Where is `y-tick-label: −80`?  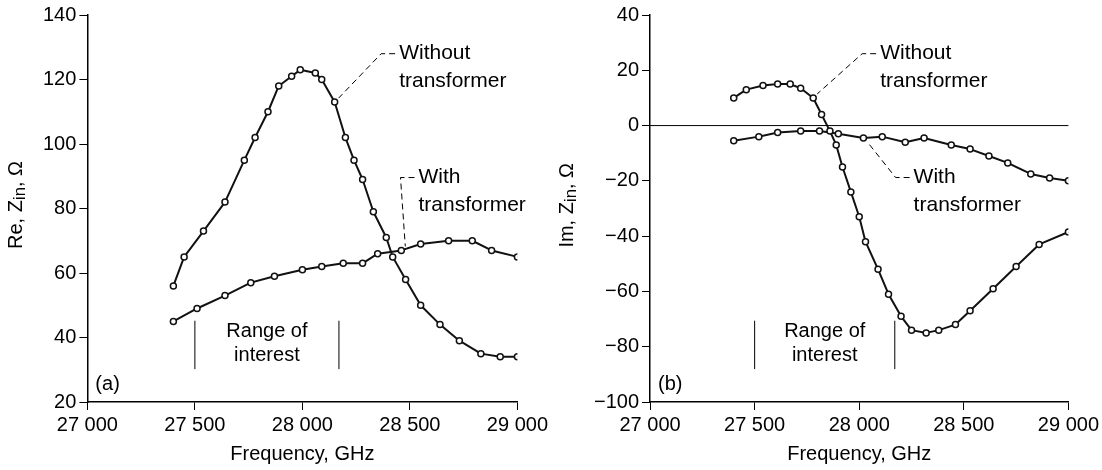 y-tick-label: −80 is located at coordinates (622, 345).